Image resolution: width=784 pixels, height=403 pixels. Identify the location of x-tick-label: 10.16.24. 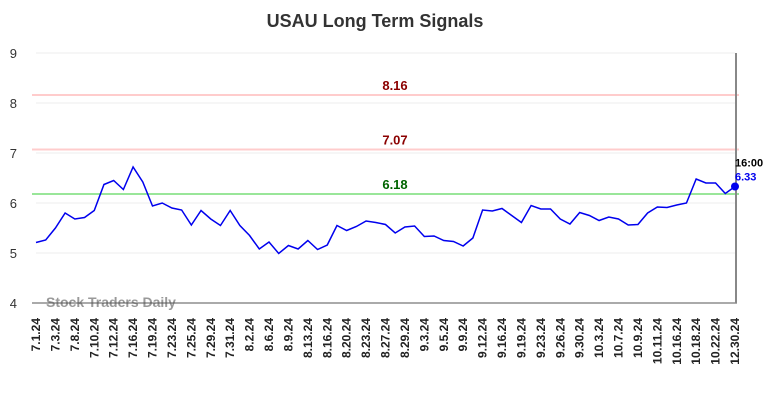
(677, 341).